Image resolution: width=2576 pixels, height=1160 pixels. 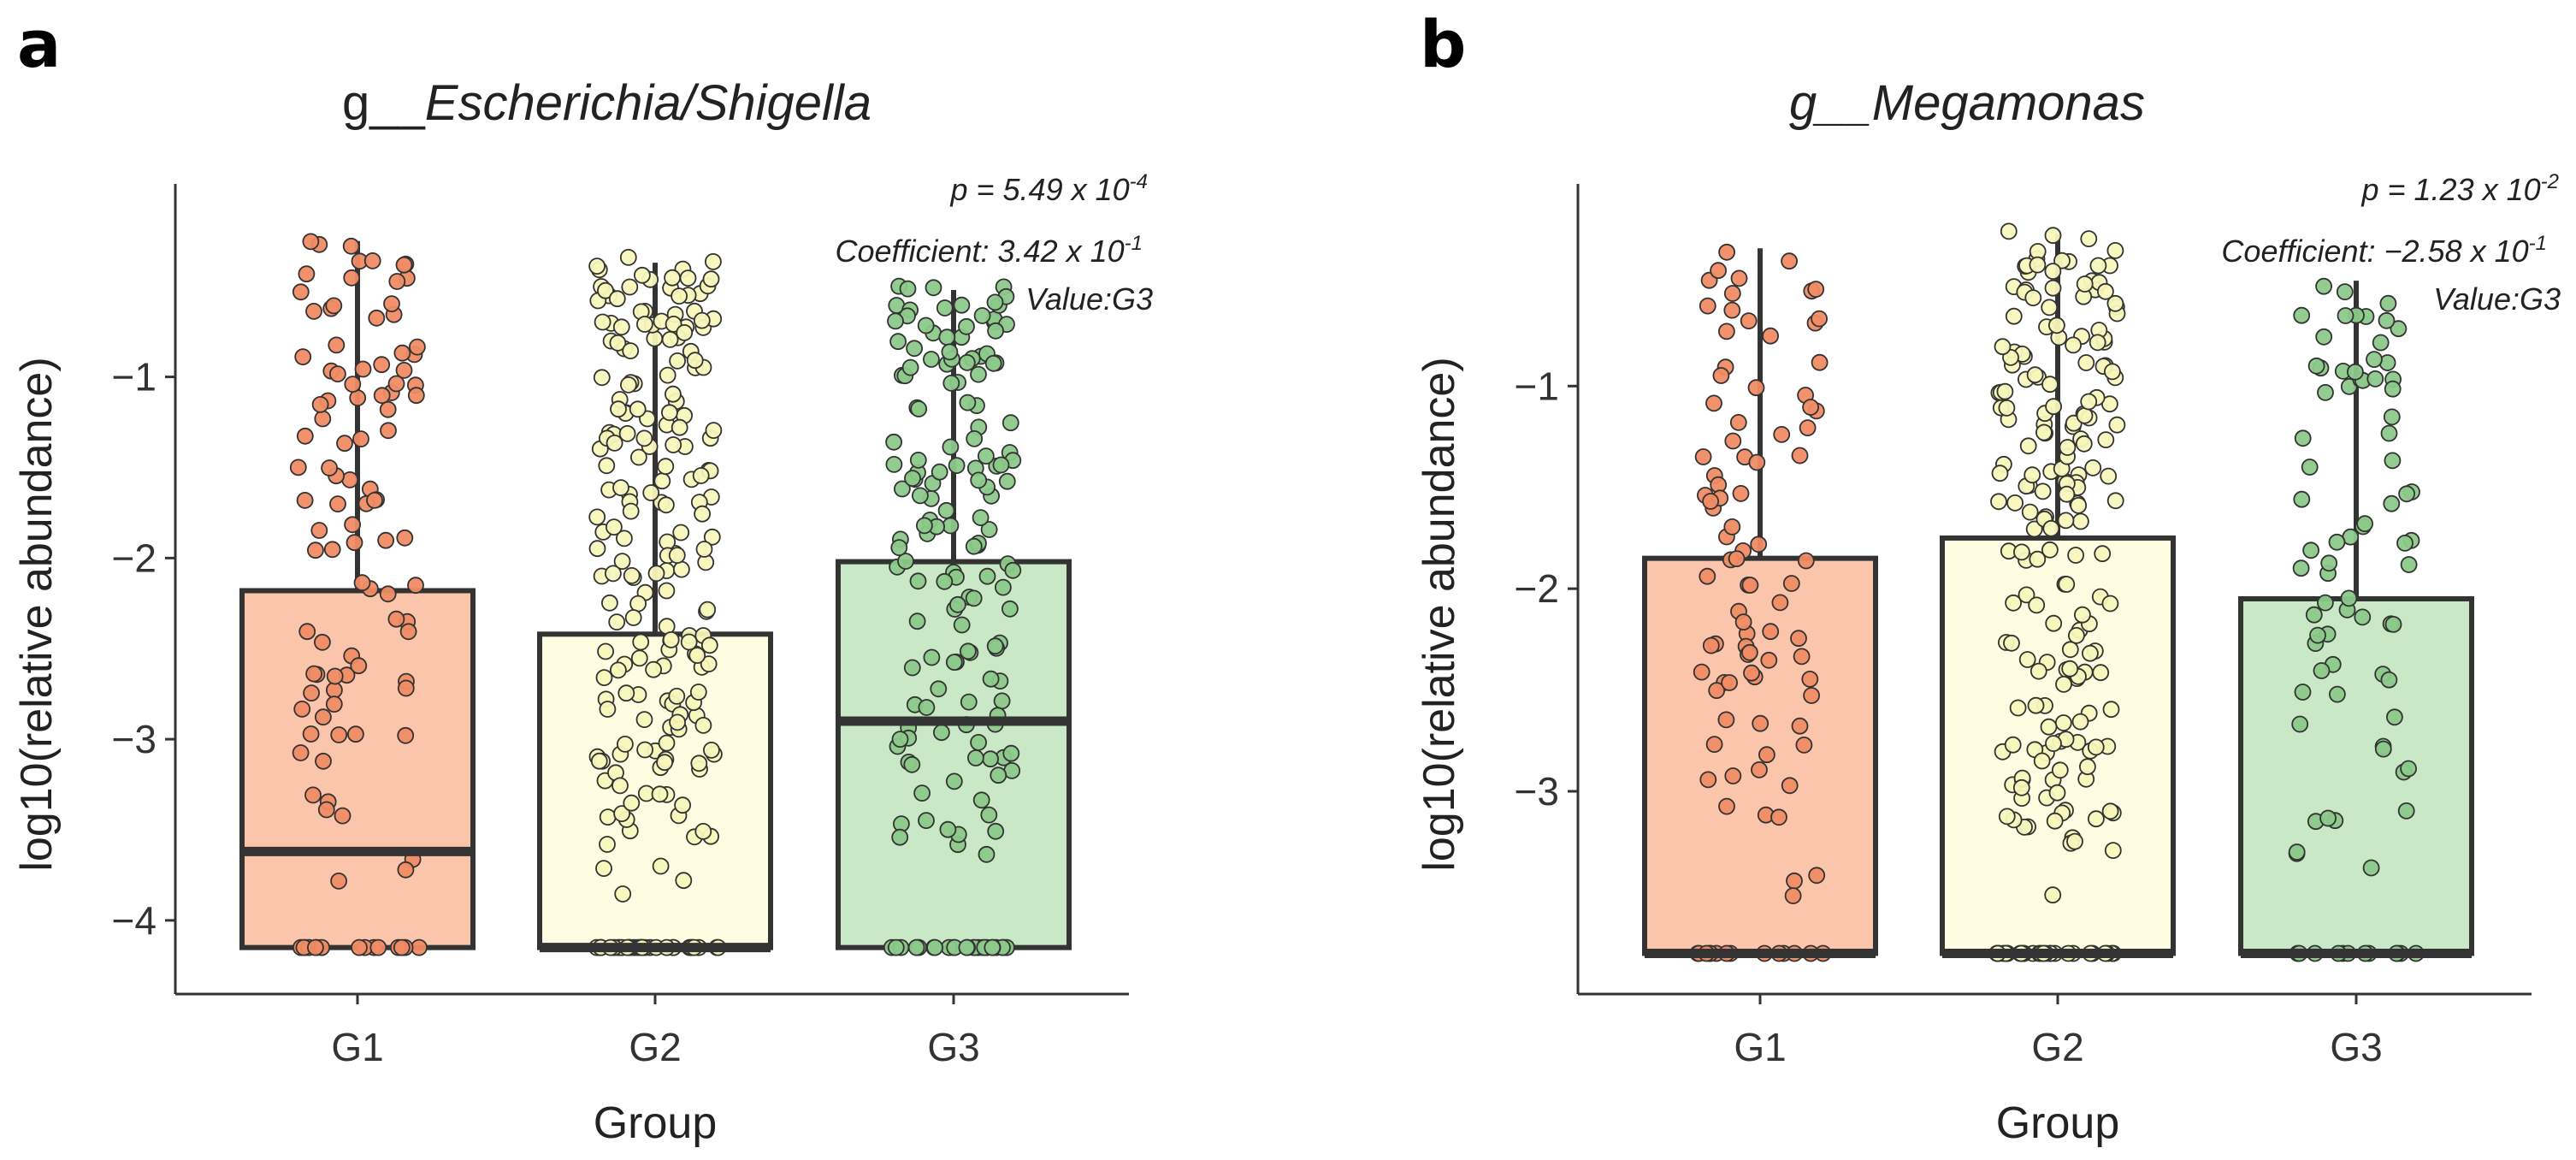 I want to click on panel-b-y-tick-label: −2, so click(x=1537, y=588).